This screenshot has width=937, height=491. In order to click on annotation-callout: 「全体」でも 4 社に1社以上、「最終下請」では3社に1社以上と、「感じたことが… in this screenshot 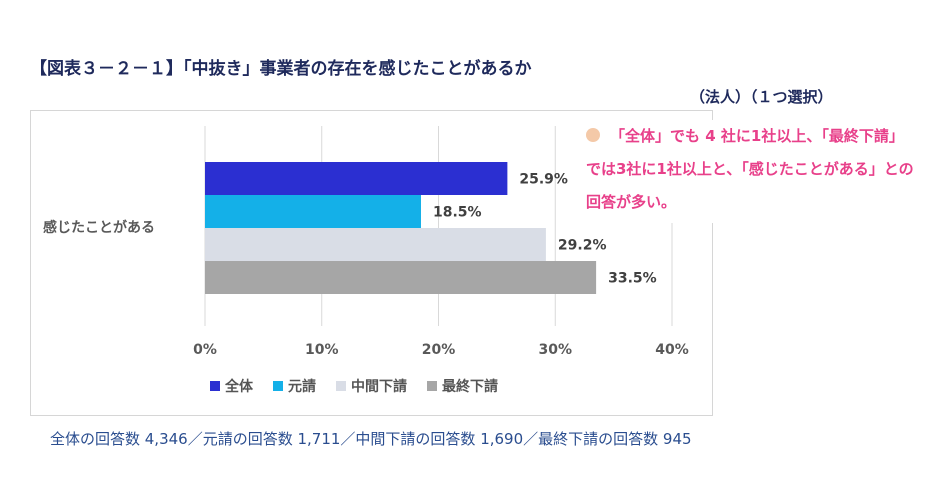, I will do `click(753, 171)`.